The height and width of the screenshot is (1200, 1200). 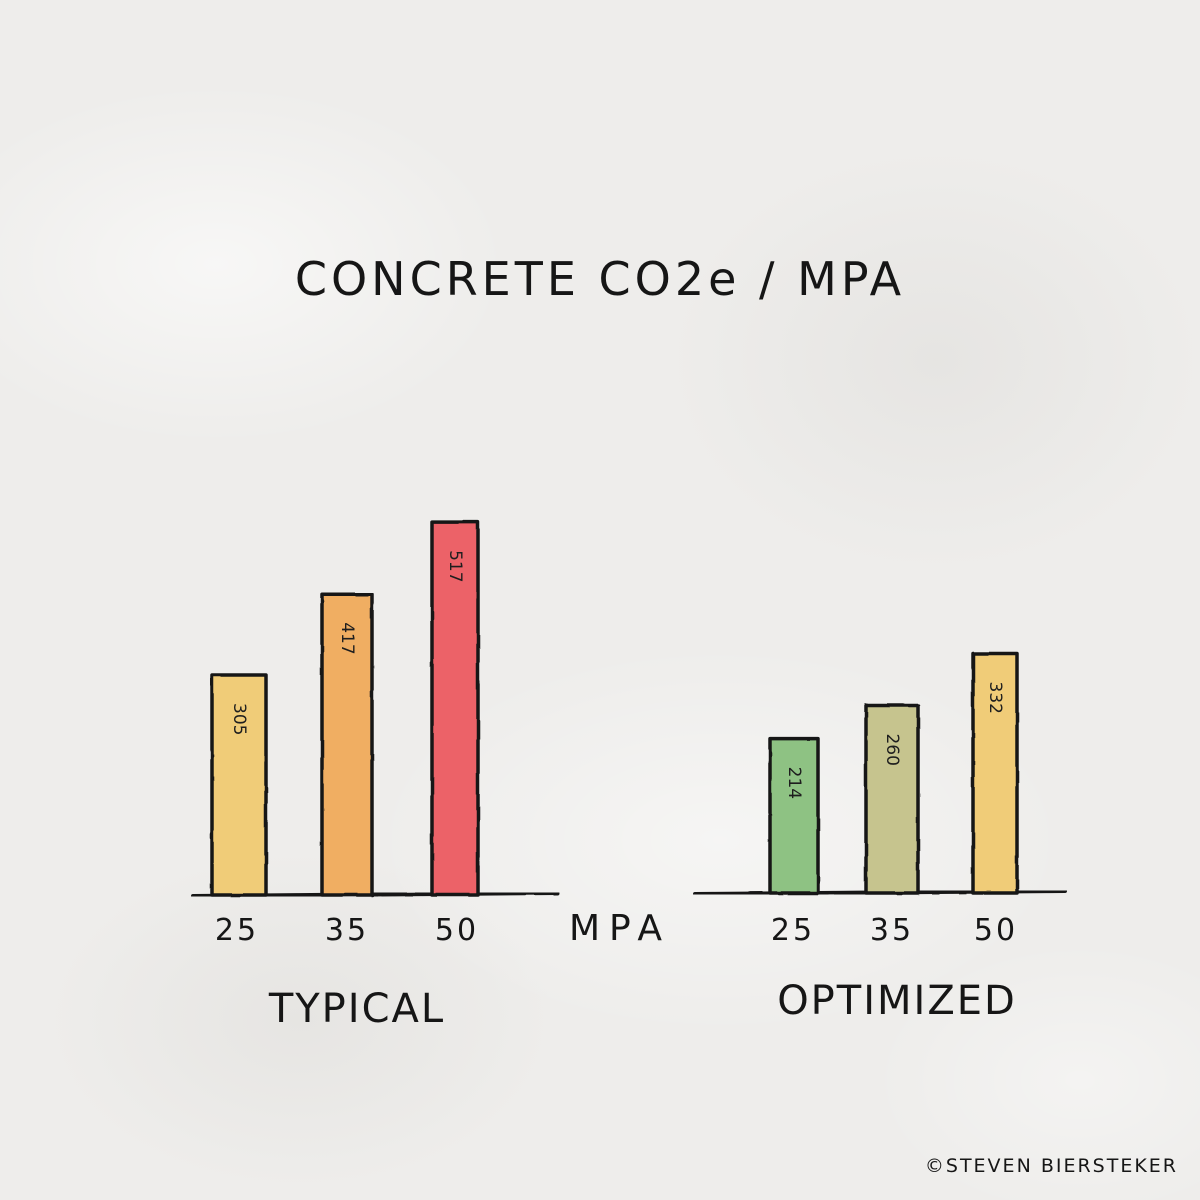 What do you see at coordinates (347, 930) in the screenshot?
I see `typical-tick-35: 35` at bounding box center [347, 930].